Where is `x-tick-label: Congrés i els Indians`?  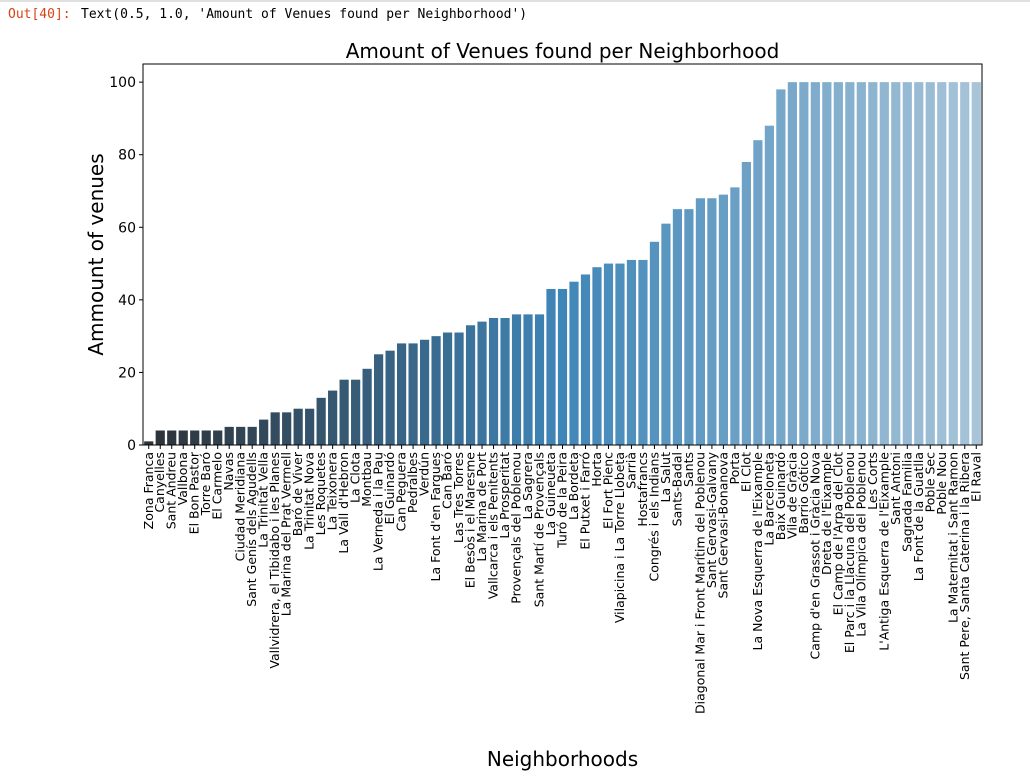
x-tick-label: Congrés i els Indians is located at coordinates (653, 516).